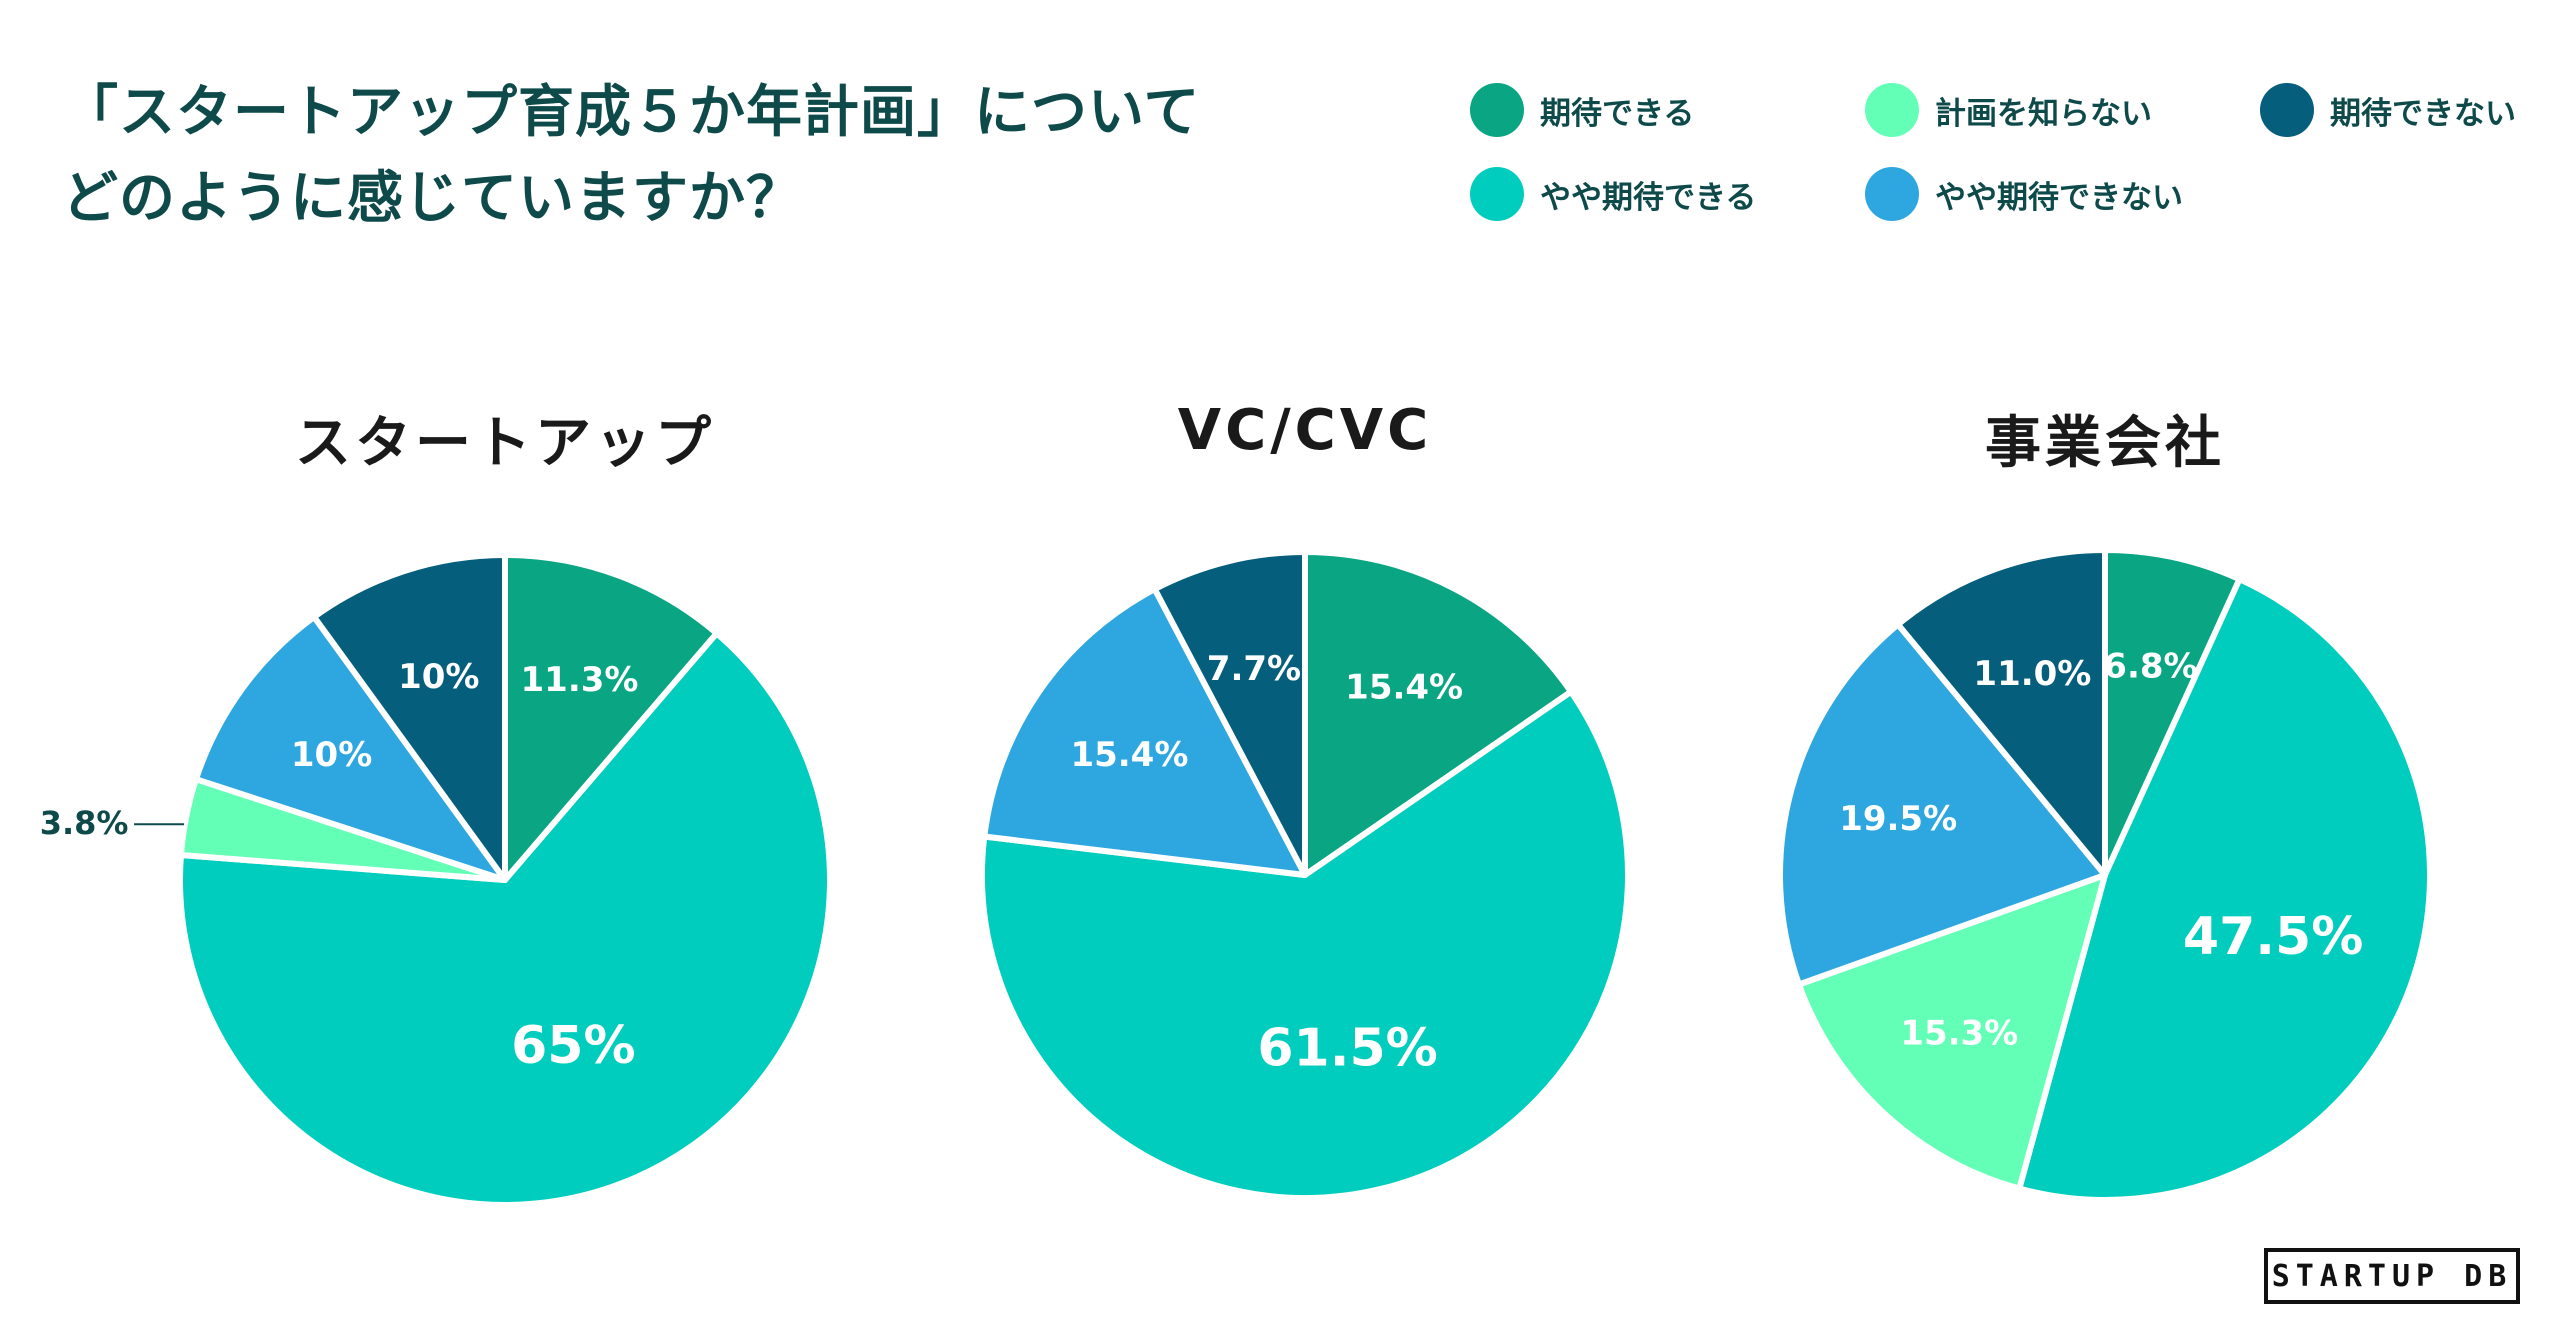  What do you see at coordinates (1305, 430) in the screenshot?
I see `pie-title-vc-cvc: VC/CVC` at bounding box center [1305, 430].